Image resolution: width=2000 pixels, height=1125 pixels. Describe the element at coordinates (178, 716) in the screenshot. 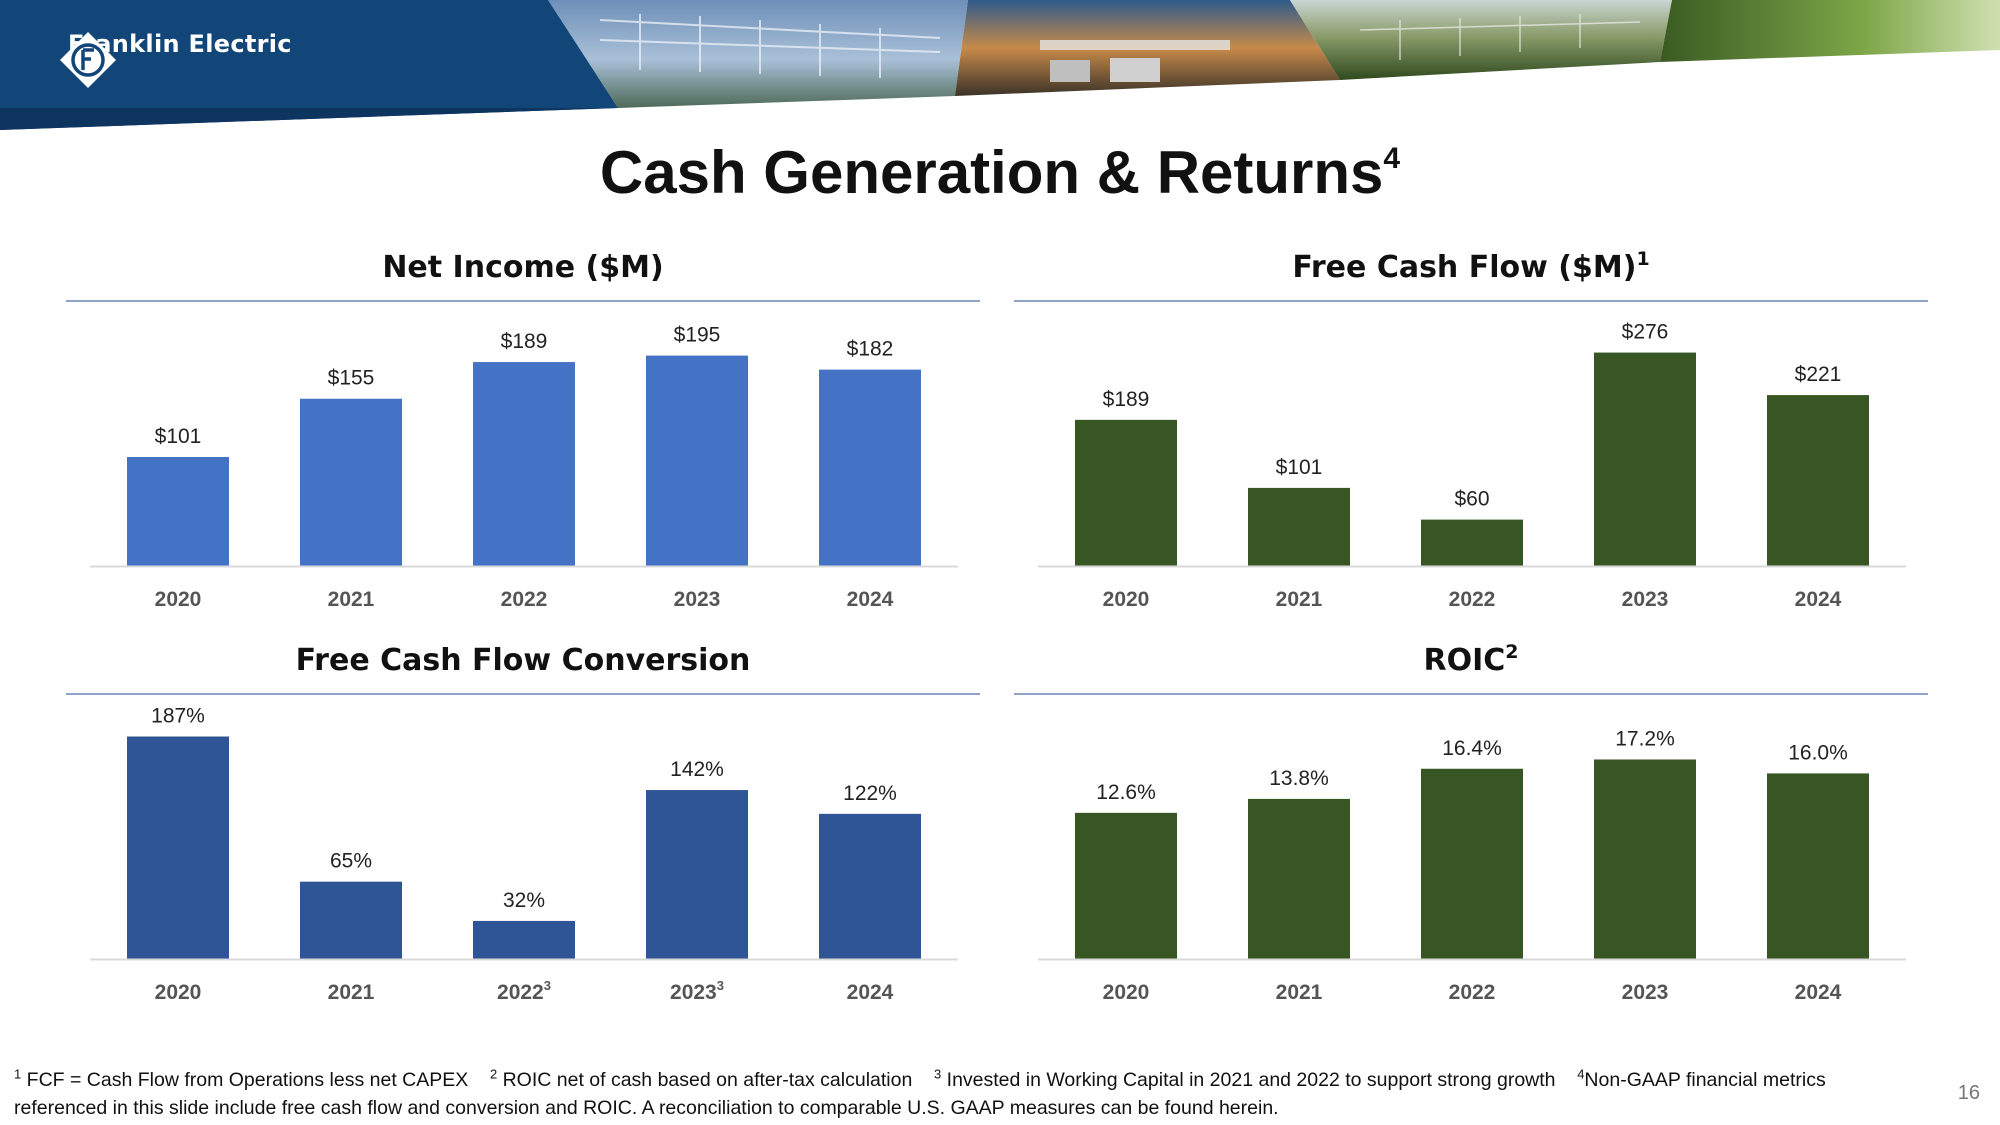

I see `data-label: 187%` at that location.